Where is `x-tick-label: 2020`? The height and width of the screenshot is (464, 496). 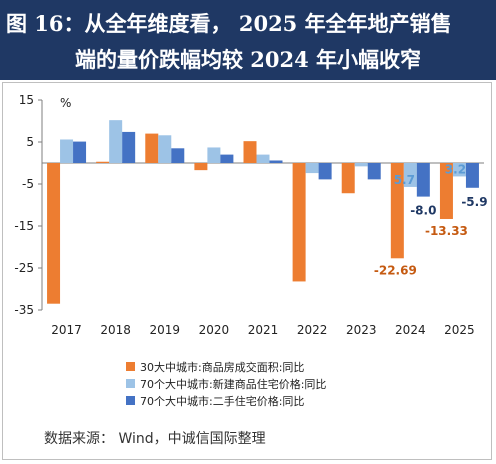 x-tick-label: 2020 is located at coordinates (214, 330).